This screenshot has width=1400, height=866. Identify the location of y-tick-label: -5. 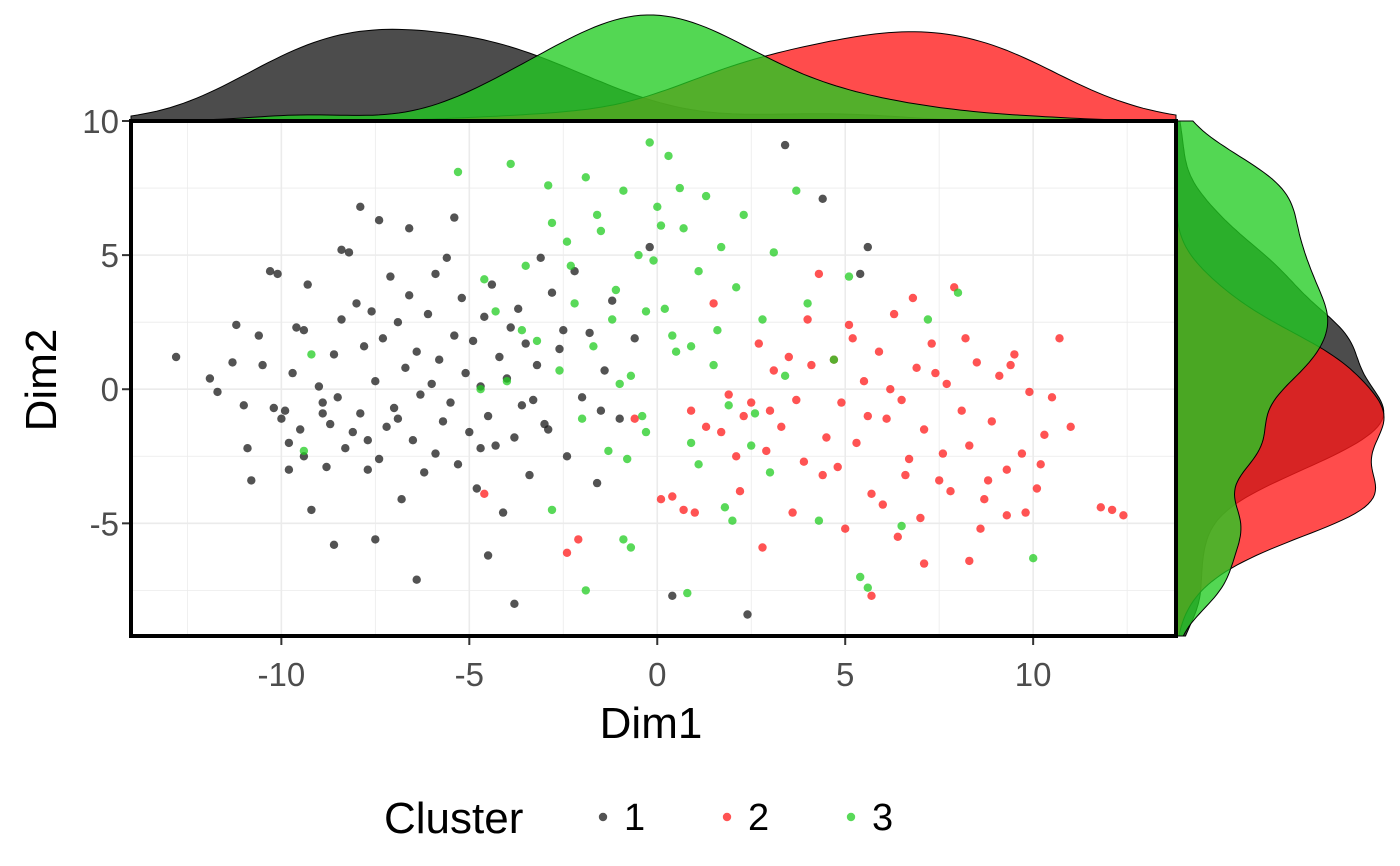
(104, 523).